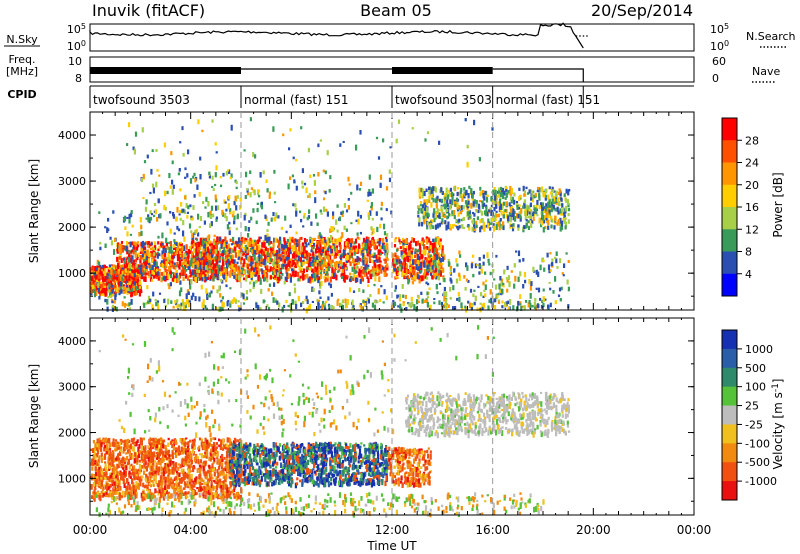  Describe the element at coordinates (296, 100) in the screenshot. I see `cpid-segment-label: normal (fast) 151` at that location.